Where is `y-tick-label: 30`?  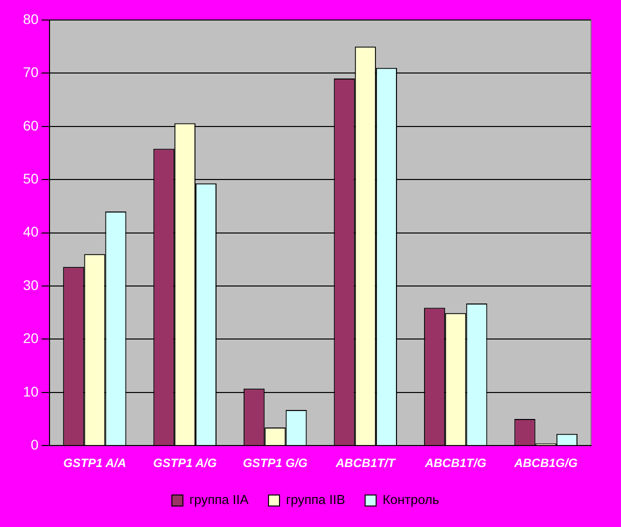
y-tick-label: 30 is located at coordinates (30, 284).